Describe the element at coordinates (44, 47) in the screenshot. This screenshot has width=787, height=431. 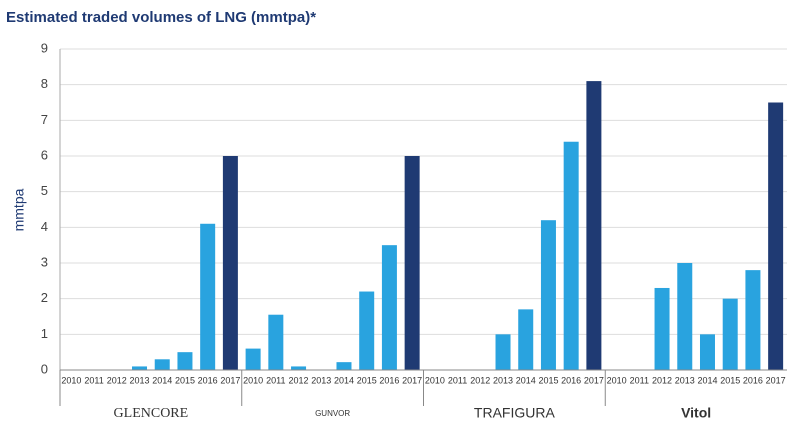
I see `y-tick-label: 9` at that location.